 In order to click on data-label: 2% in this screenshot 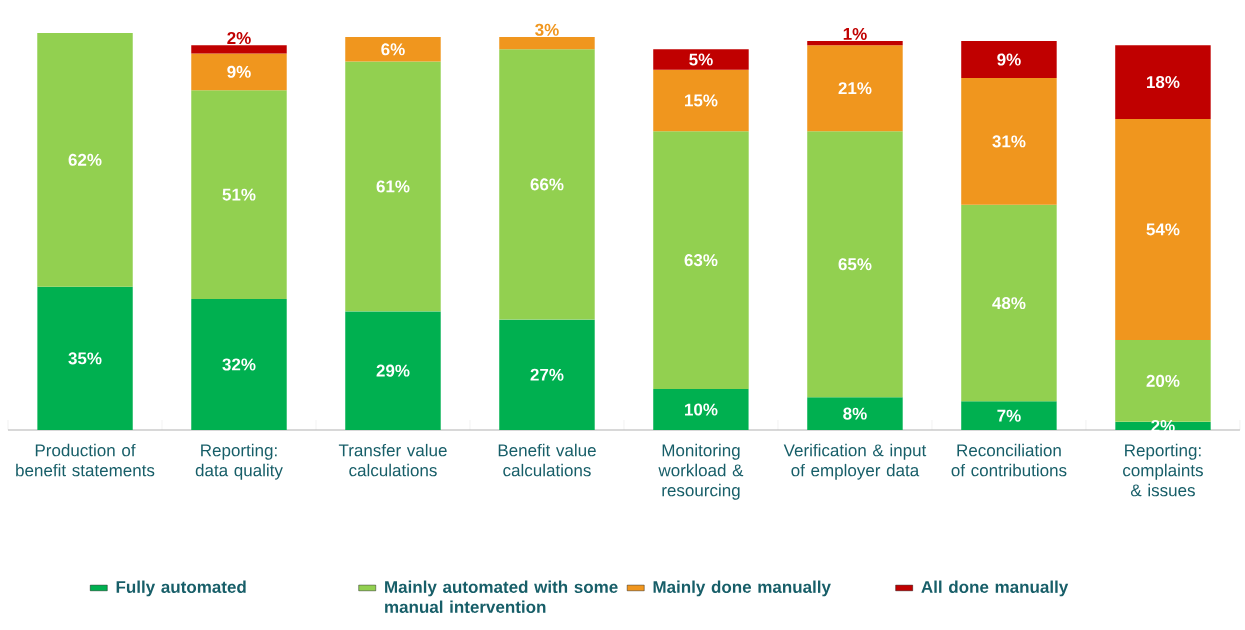, I will do `click(239, 38)`.